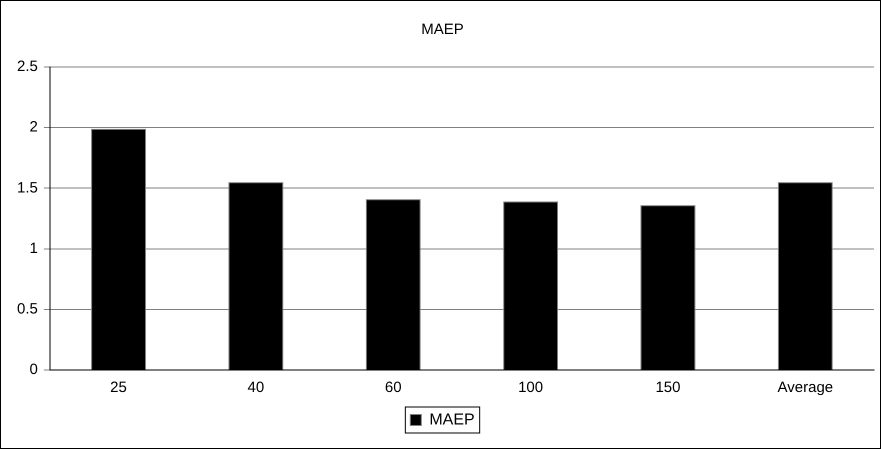  I want to click on y-tick-label: 1.5, so click(27, 187).